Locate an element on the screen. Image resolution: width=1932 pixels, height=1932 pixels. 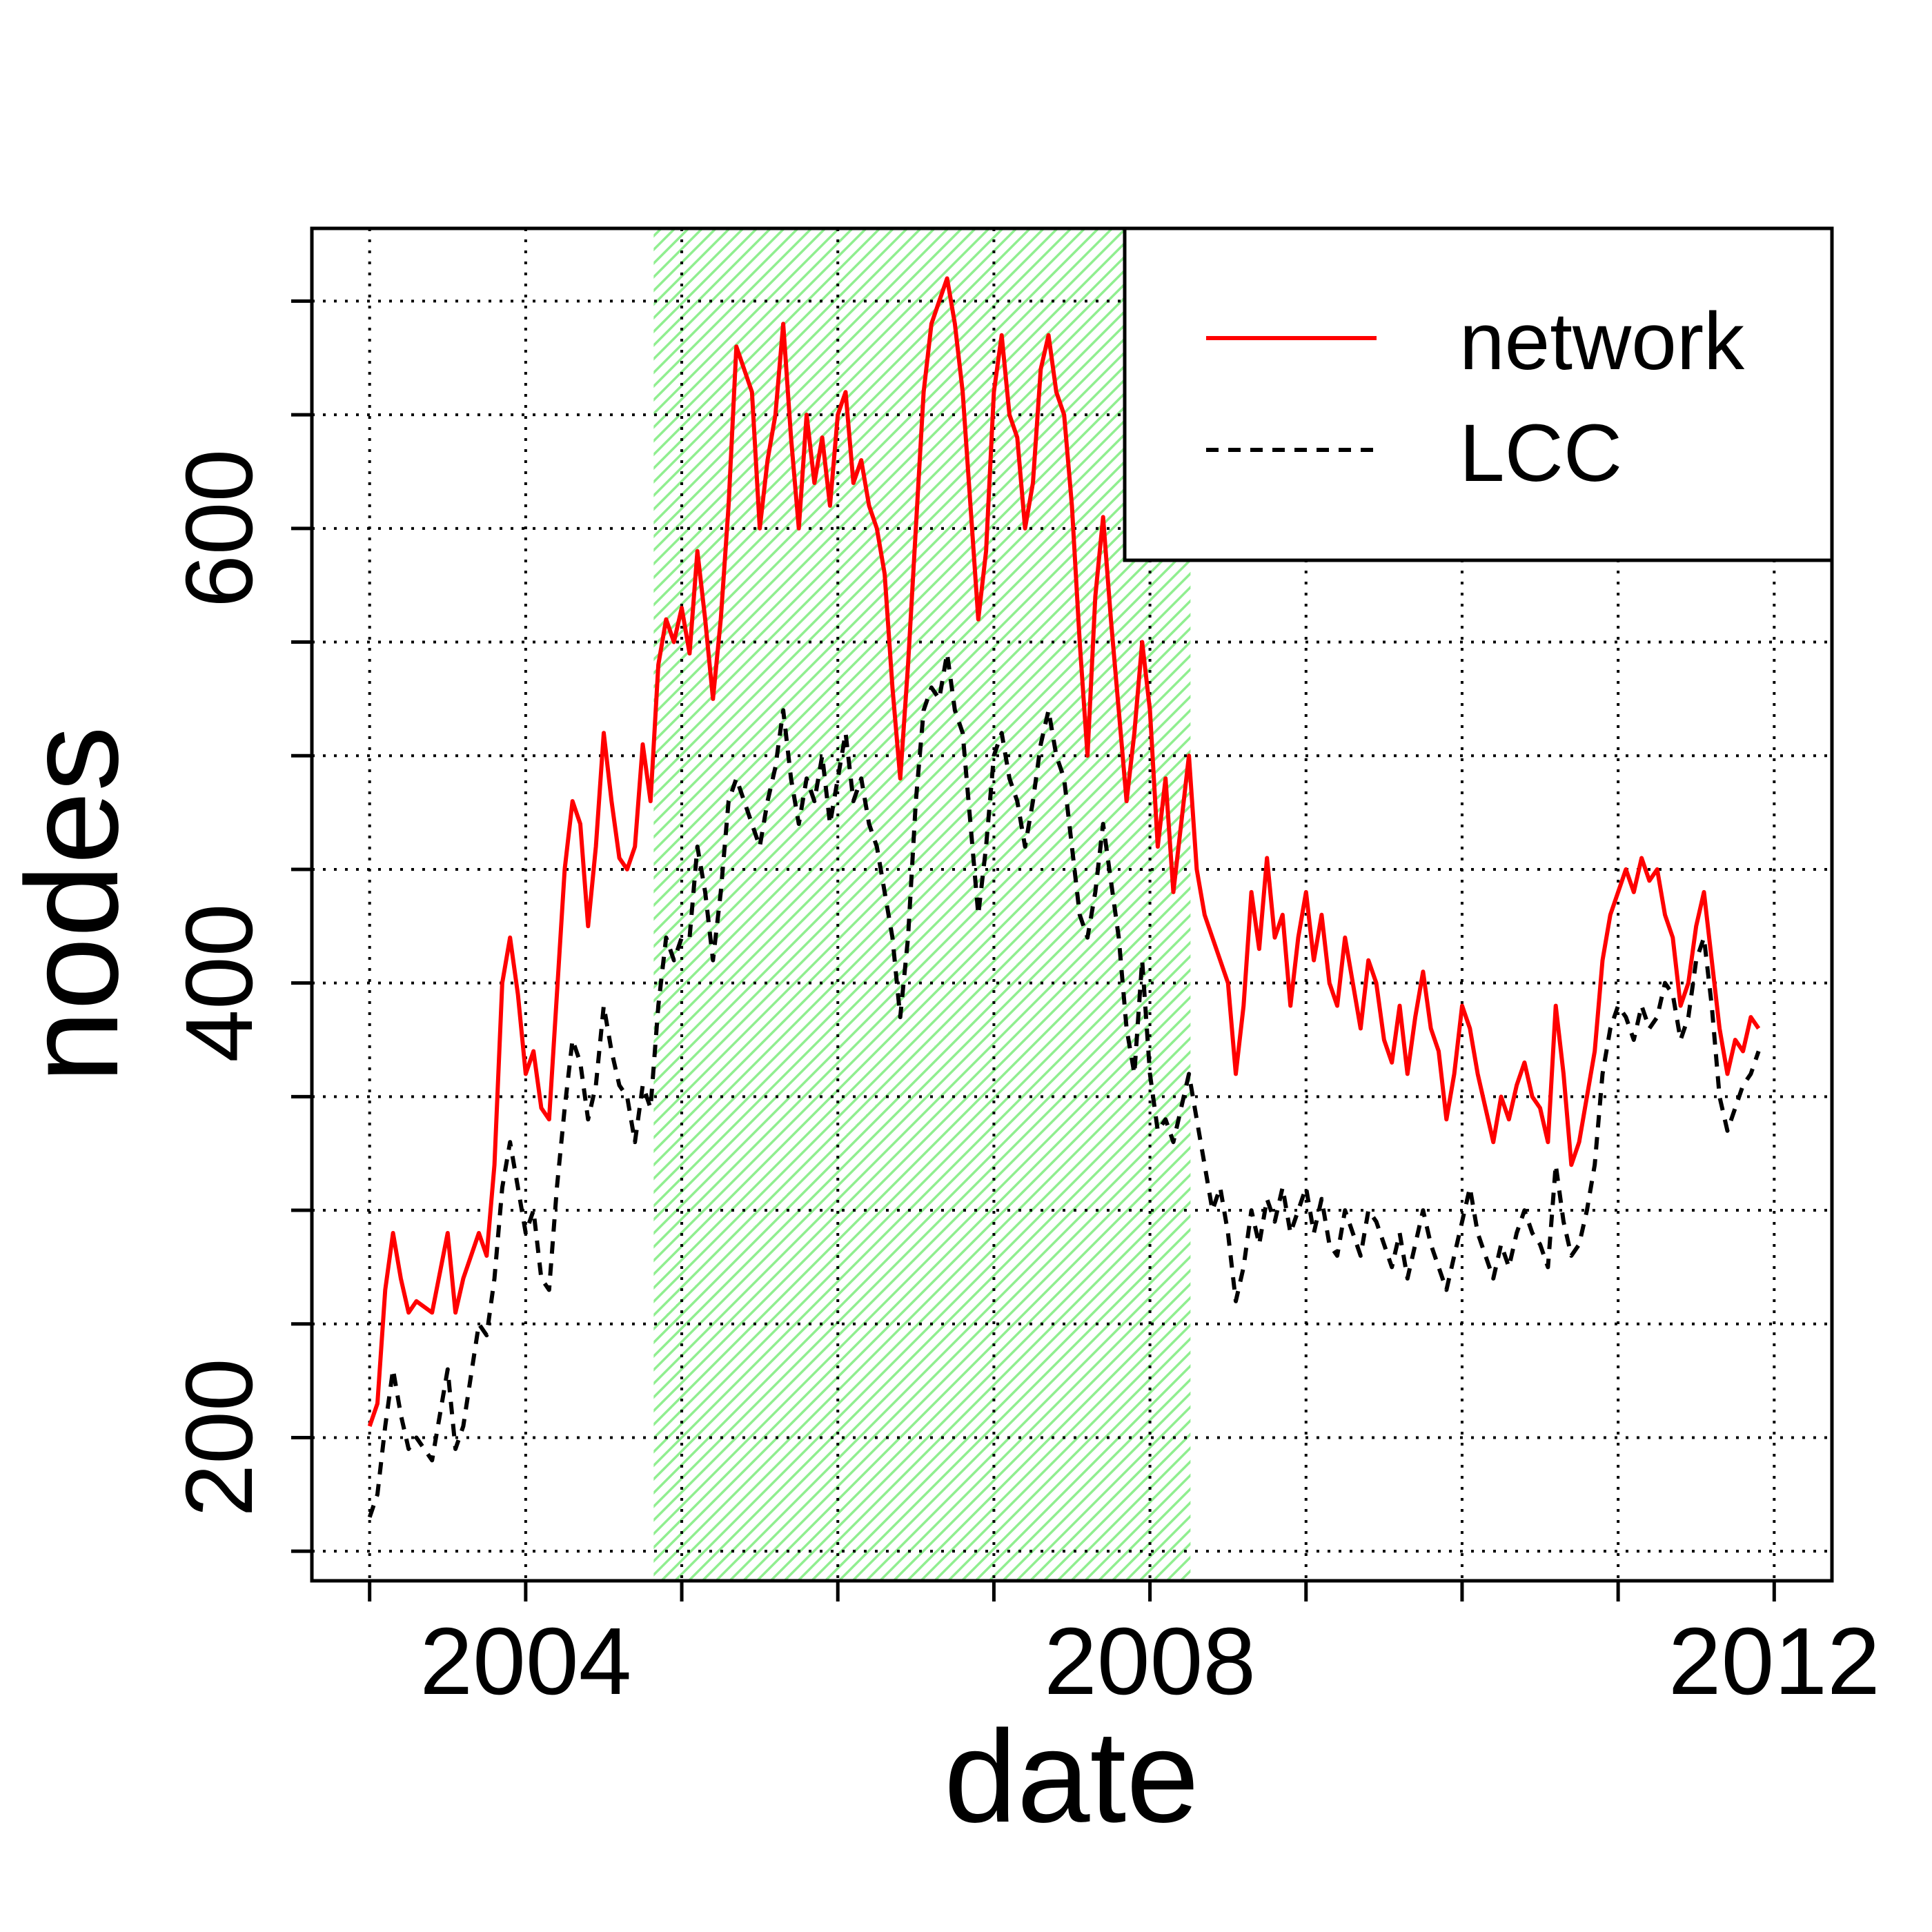
y-tick-label: 400 is located at coordinates (219, 983).